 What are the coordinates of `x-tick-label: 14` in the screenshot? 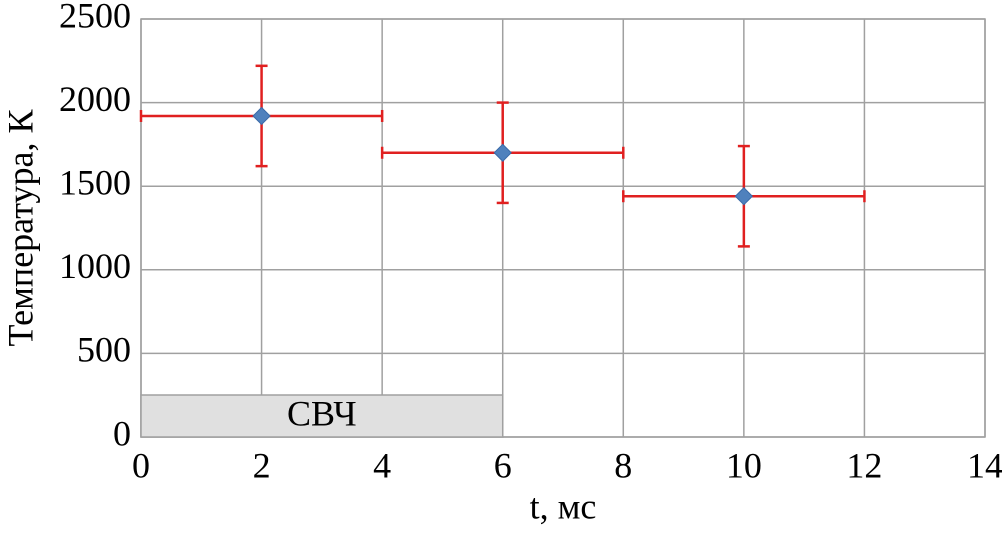 It's located at (984, 465).